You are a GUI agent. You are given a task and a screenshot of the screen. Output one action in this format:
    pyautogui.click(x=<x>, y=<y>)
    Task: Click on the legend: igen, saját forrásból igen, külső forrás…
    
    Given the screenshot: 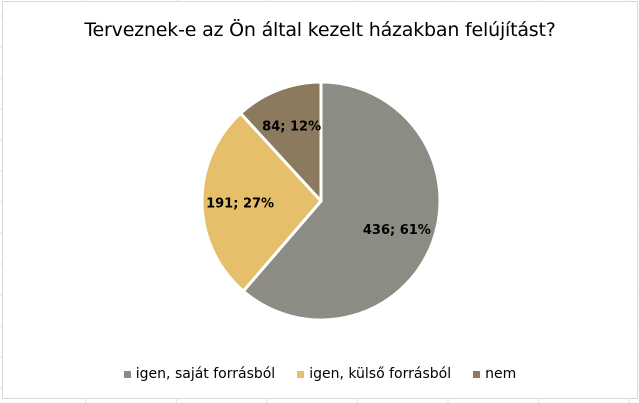 What is the action you would take?
    pyautogui.click(x=320, y=374)
    